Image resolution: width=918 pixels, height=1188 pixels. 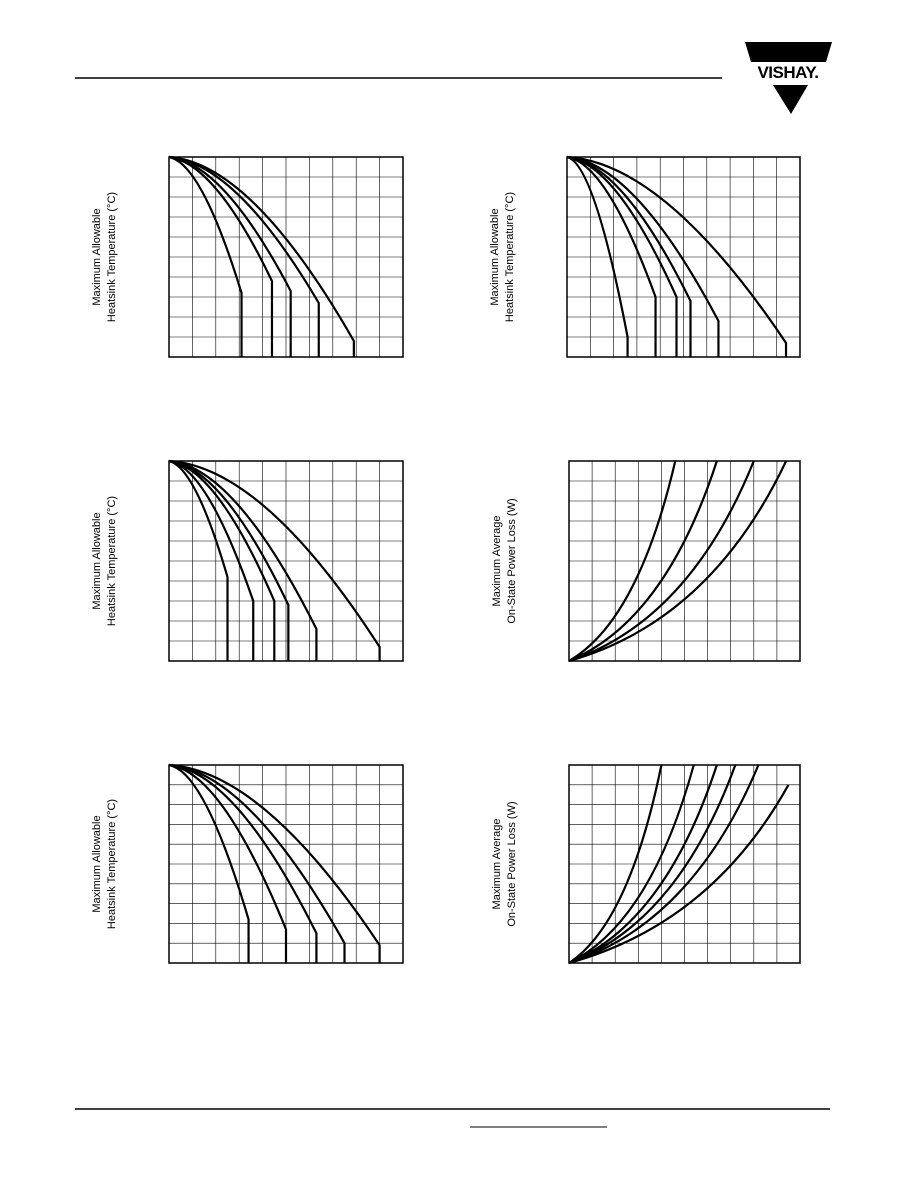 I want to click on logo-triangle, so click(x=790, y=99).